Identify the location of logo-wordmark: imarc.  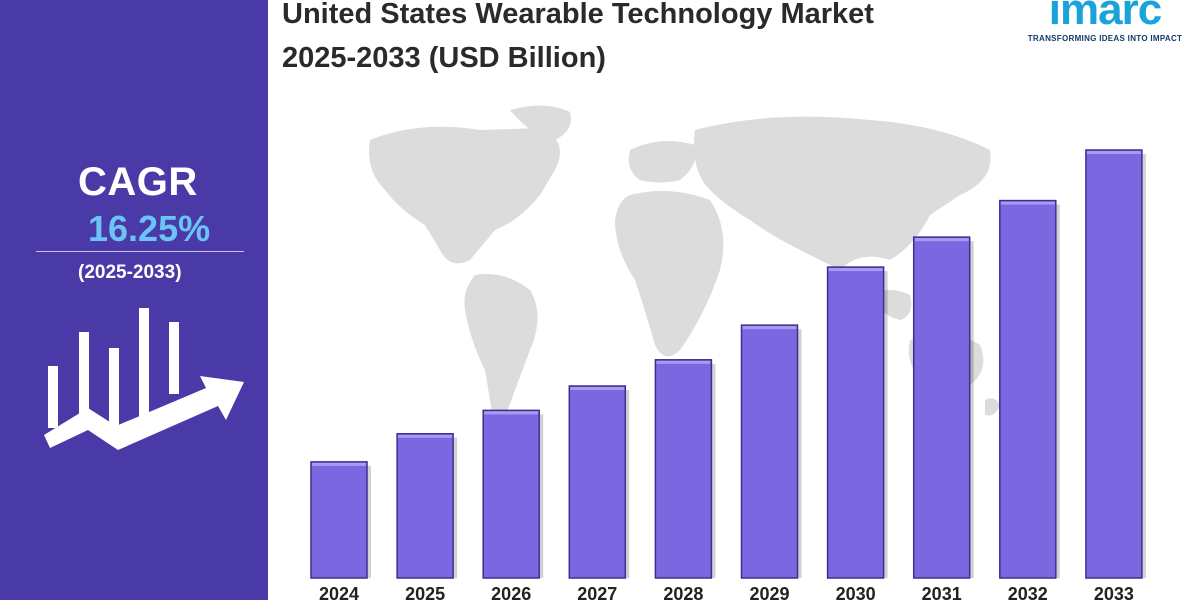
(1105, 17).